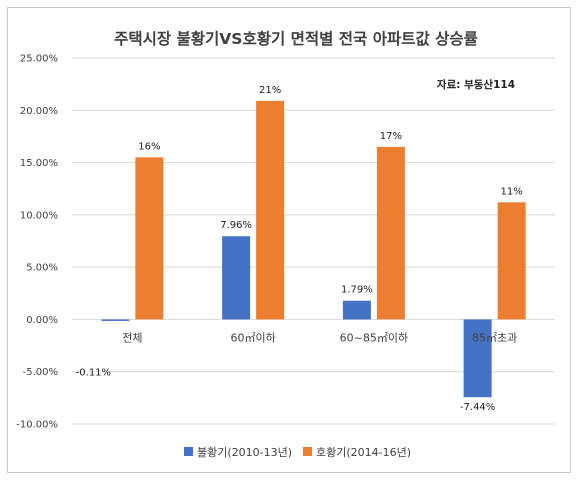 The image size is (580, 482). What do you see at coordinates (253, 337) in the screenshot?
I see `category-label: 60㎡이하` at bounding box center [253, 337].